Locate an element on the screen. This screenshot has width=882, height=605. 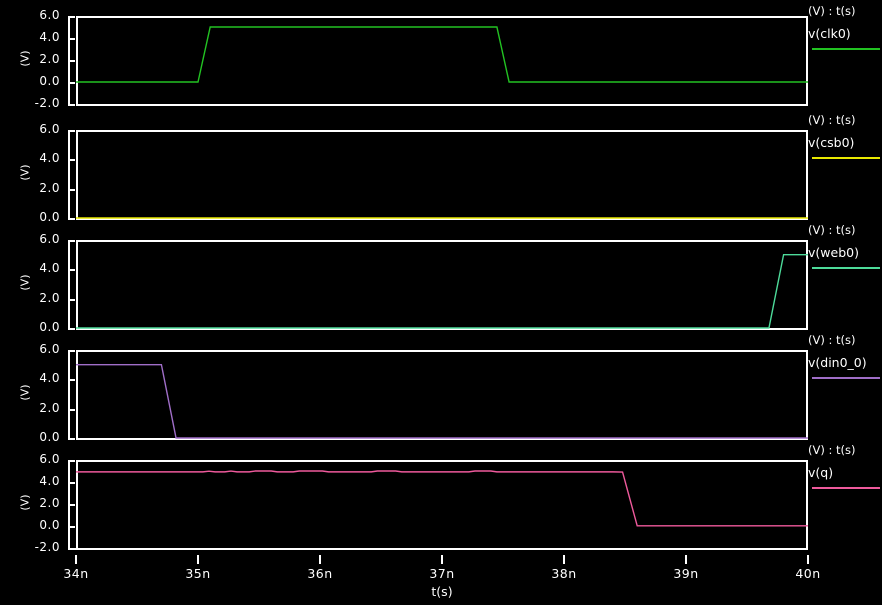
x-tick-label: 38n is located at coordinates (564, 573).